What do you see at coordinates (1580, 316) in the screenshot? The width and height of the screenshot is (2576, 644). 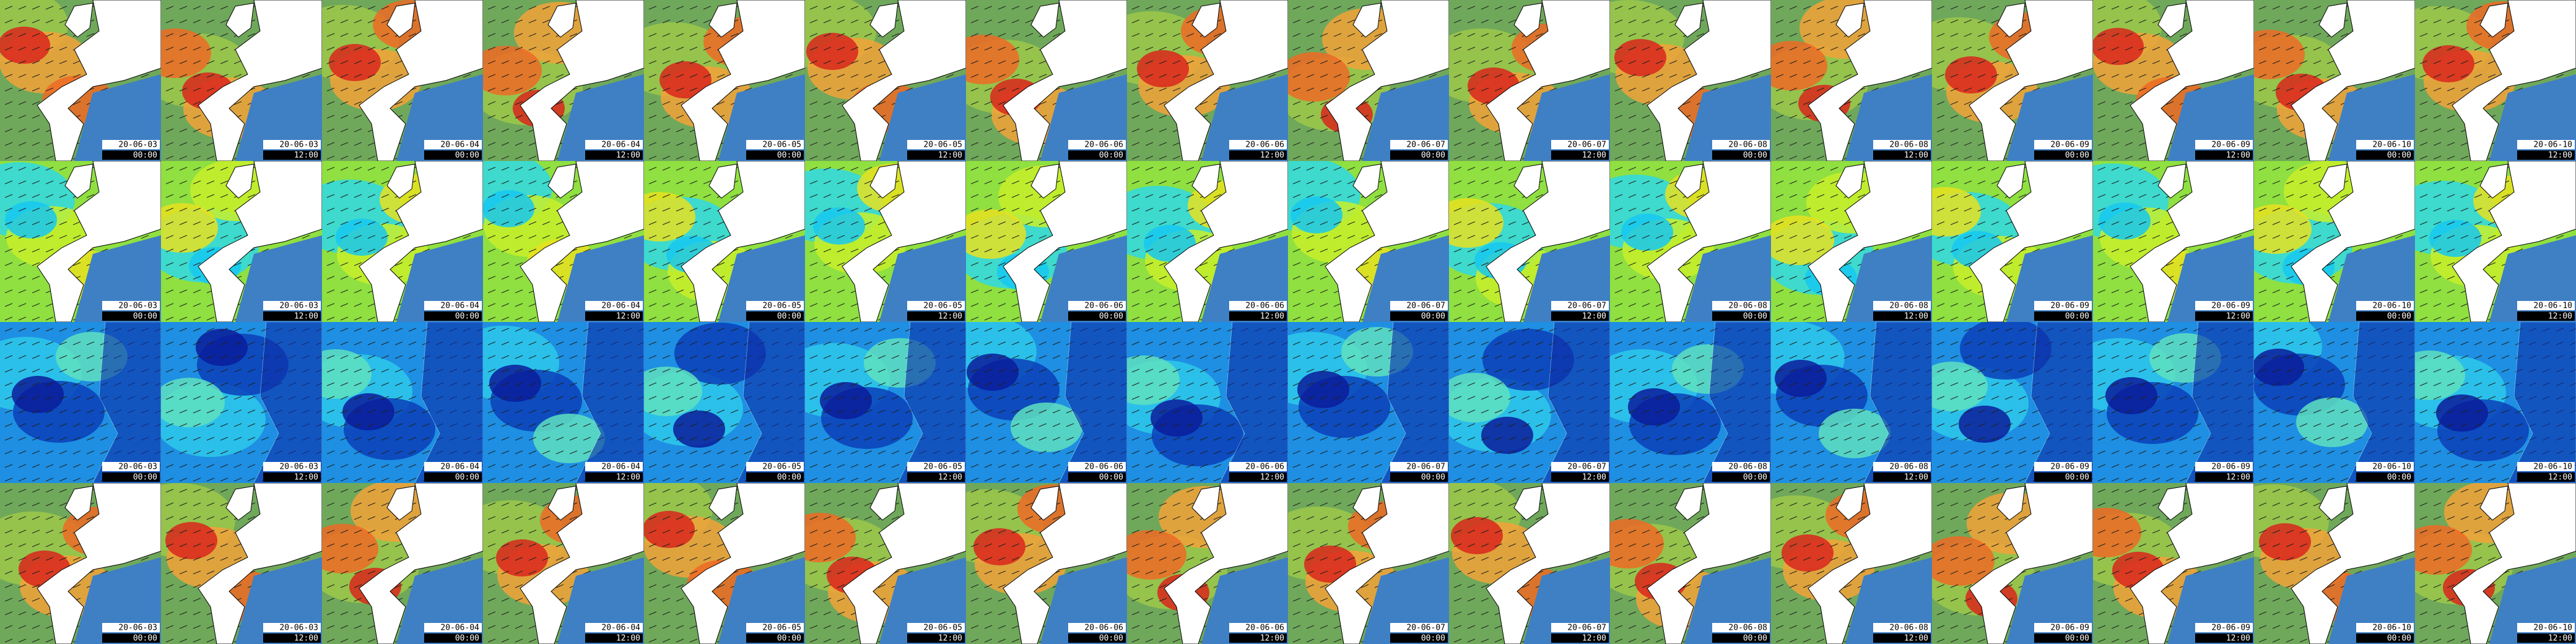 I see `time-label-bg` at bounding box center [1580, 316].